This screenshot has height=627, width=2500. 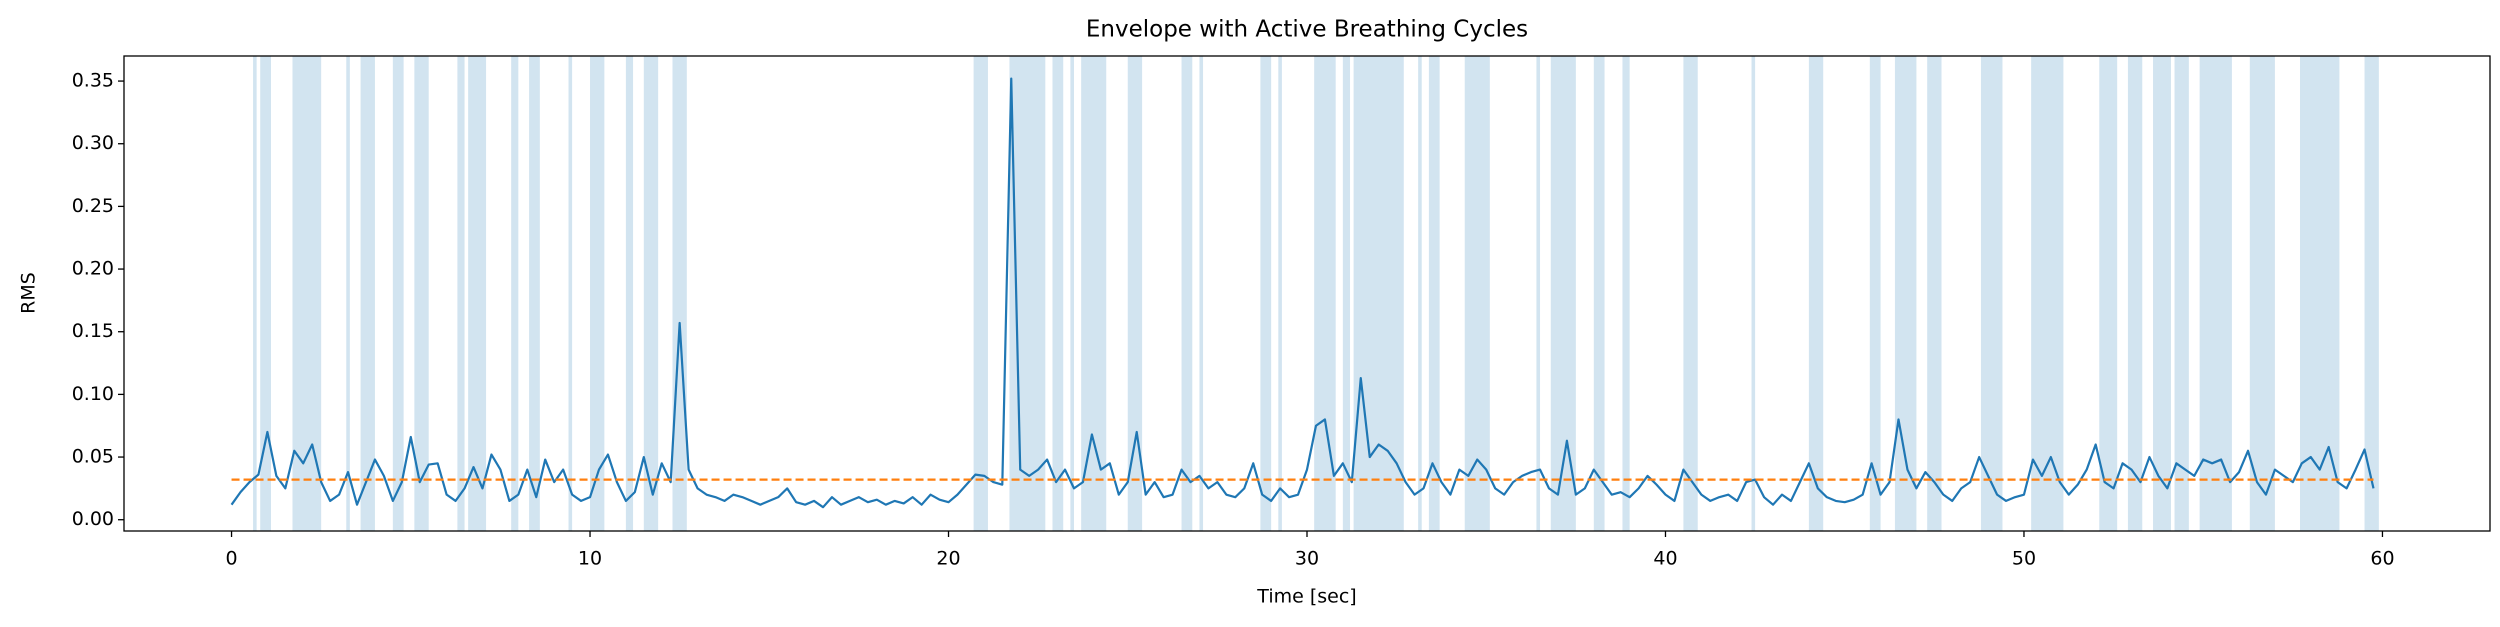 I want to click on y-tick-label: 0.35, so click(x=93, y=81).